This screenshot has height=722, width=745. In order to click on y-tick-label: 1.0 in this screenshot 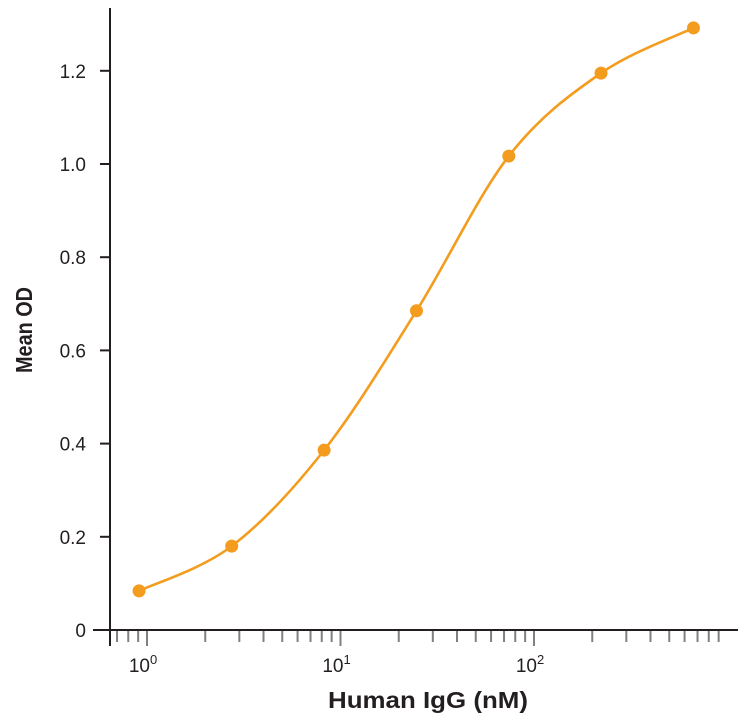, I will do `click(73, 165)`.